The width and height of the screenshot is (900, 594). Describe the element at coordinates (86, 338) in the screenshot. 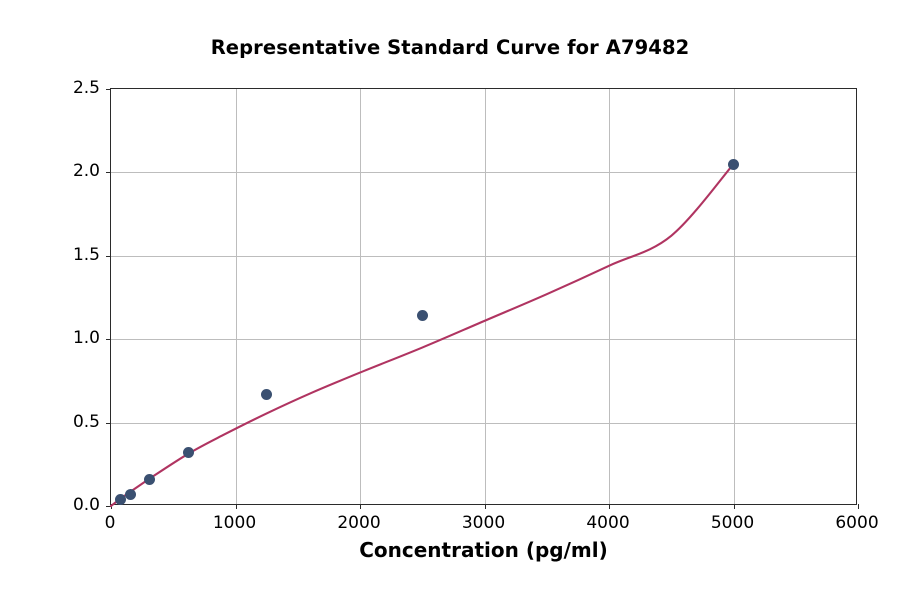

I see `y-tick-label: 1.0` at that location.